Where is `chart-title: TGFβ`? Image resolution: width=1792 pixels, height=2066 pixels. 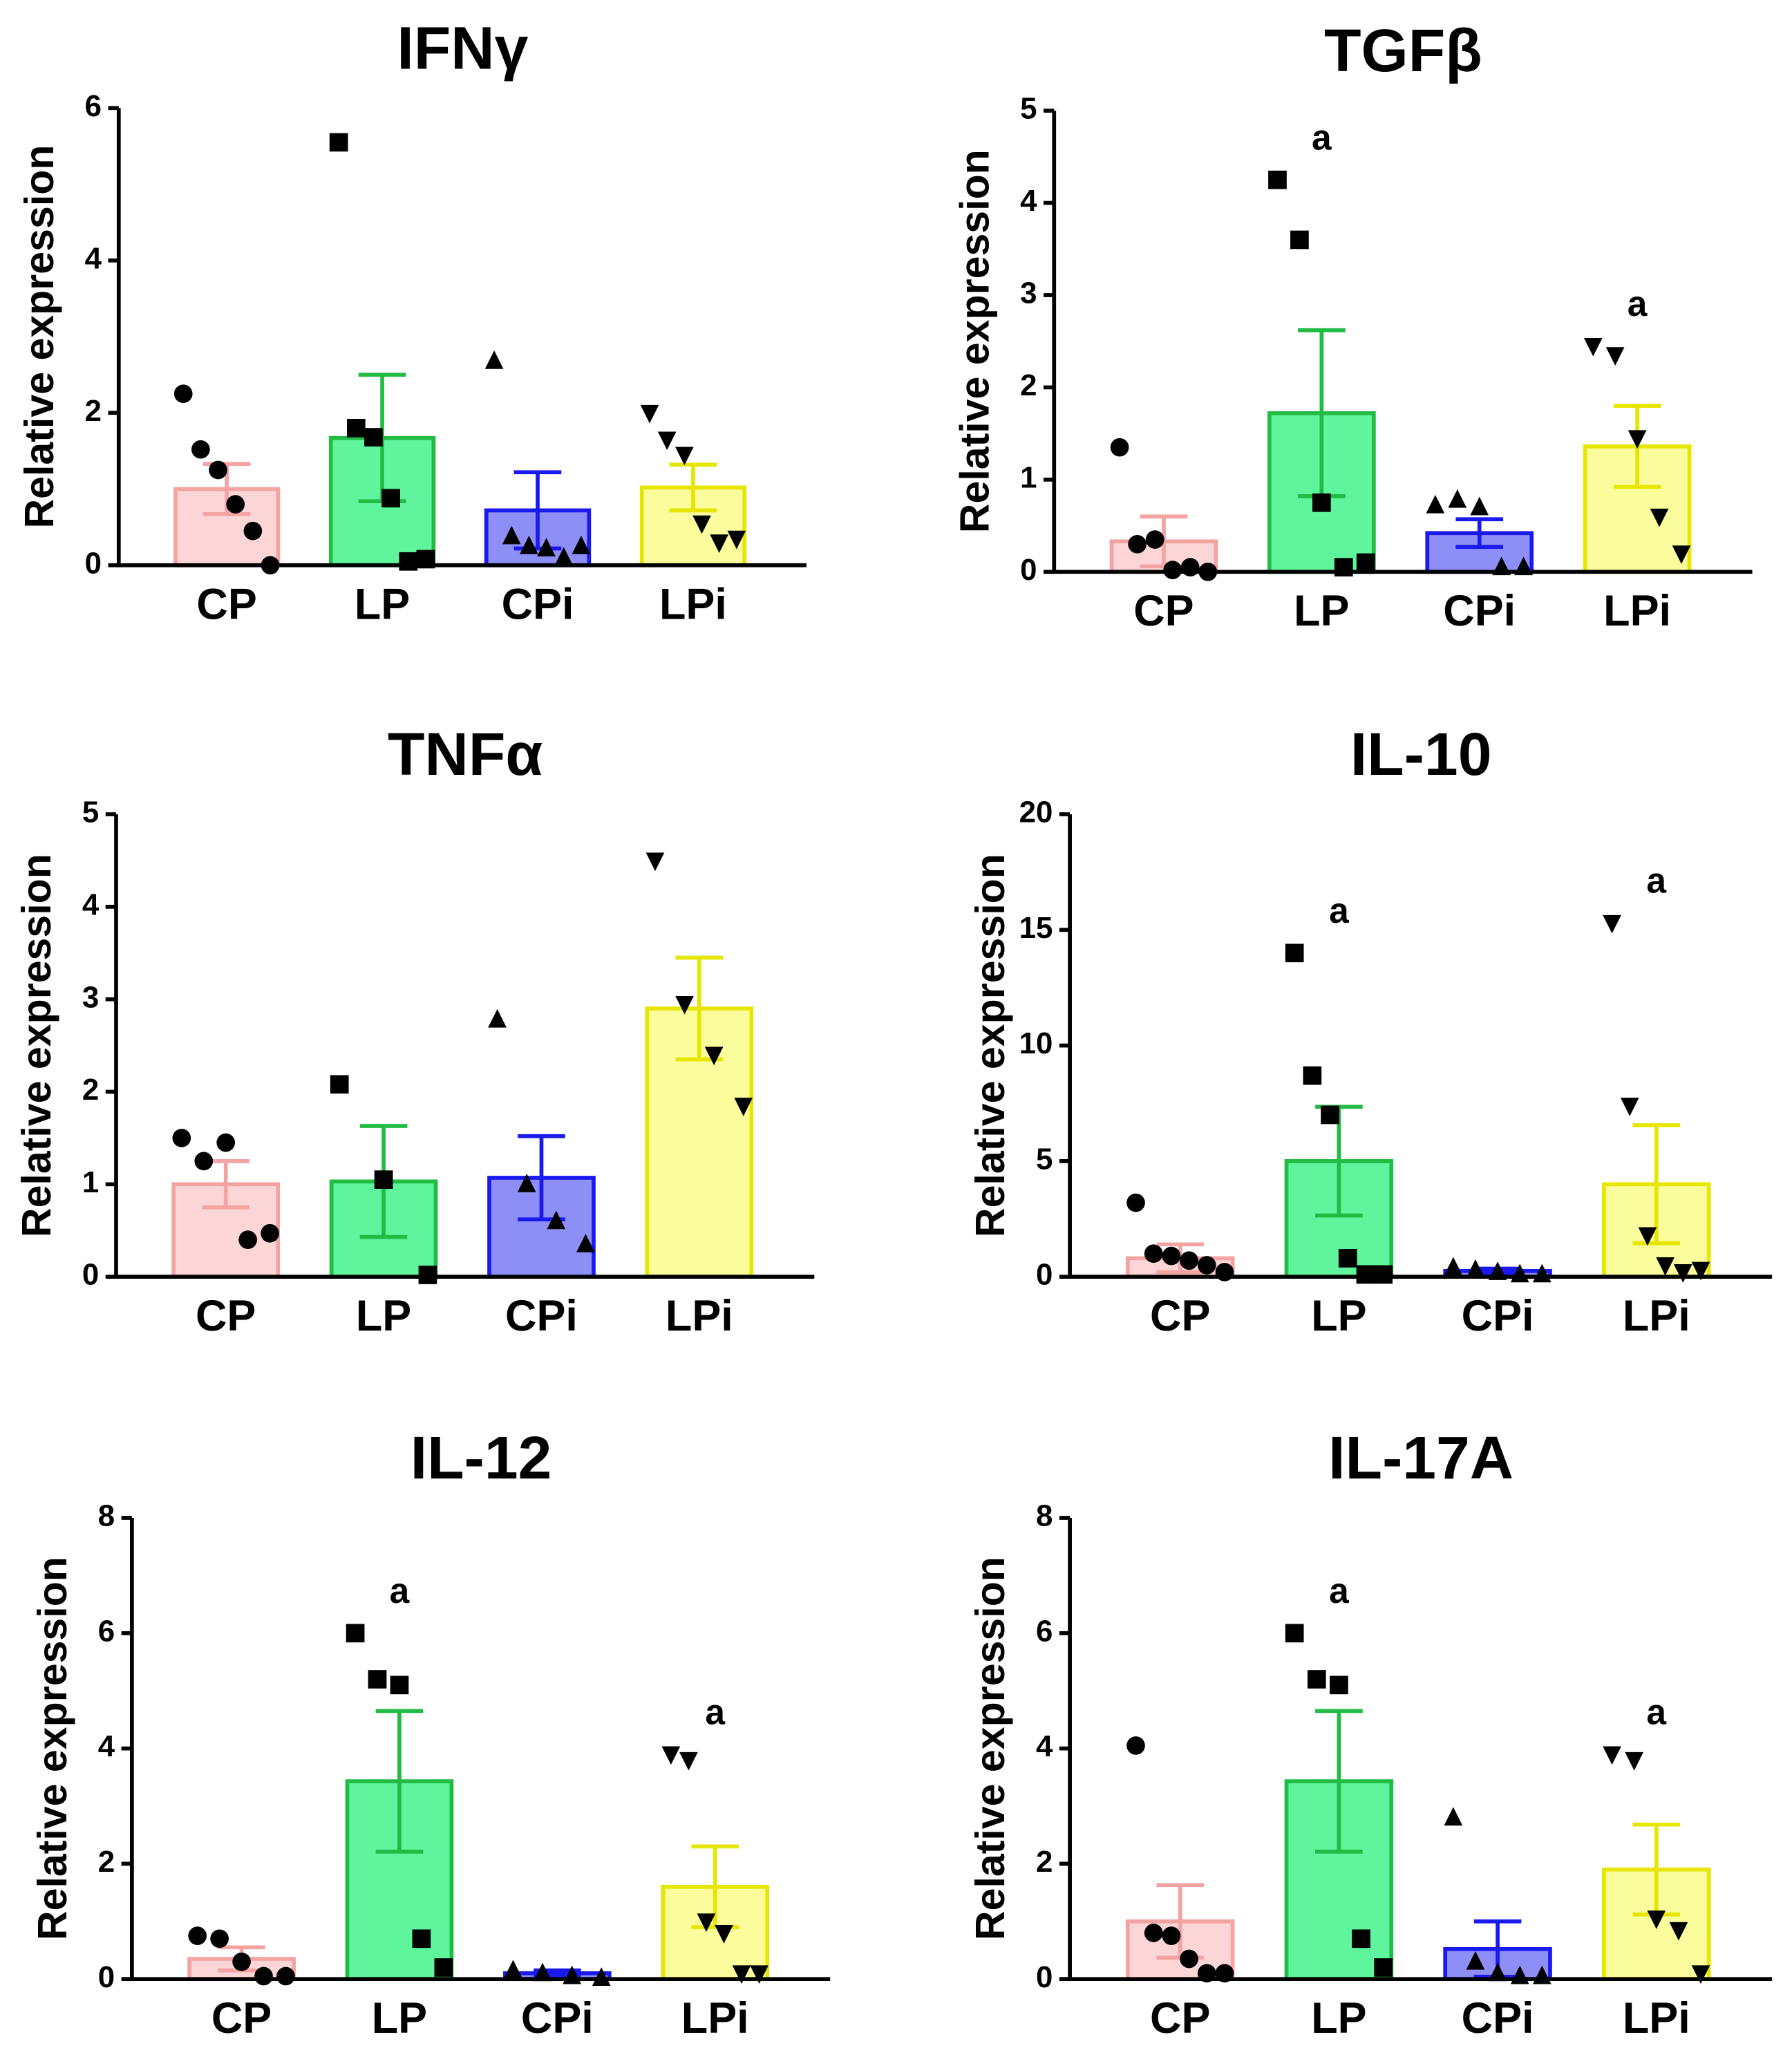 chart-title: TGFβ is located at coordinates (1403, 51).